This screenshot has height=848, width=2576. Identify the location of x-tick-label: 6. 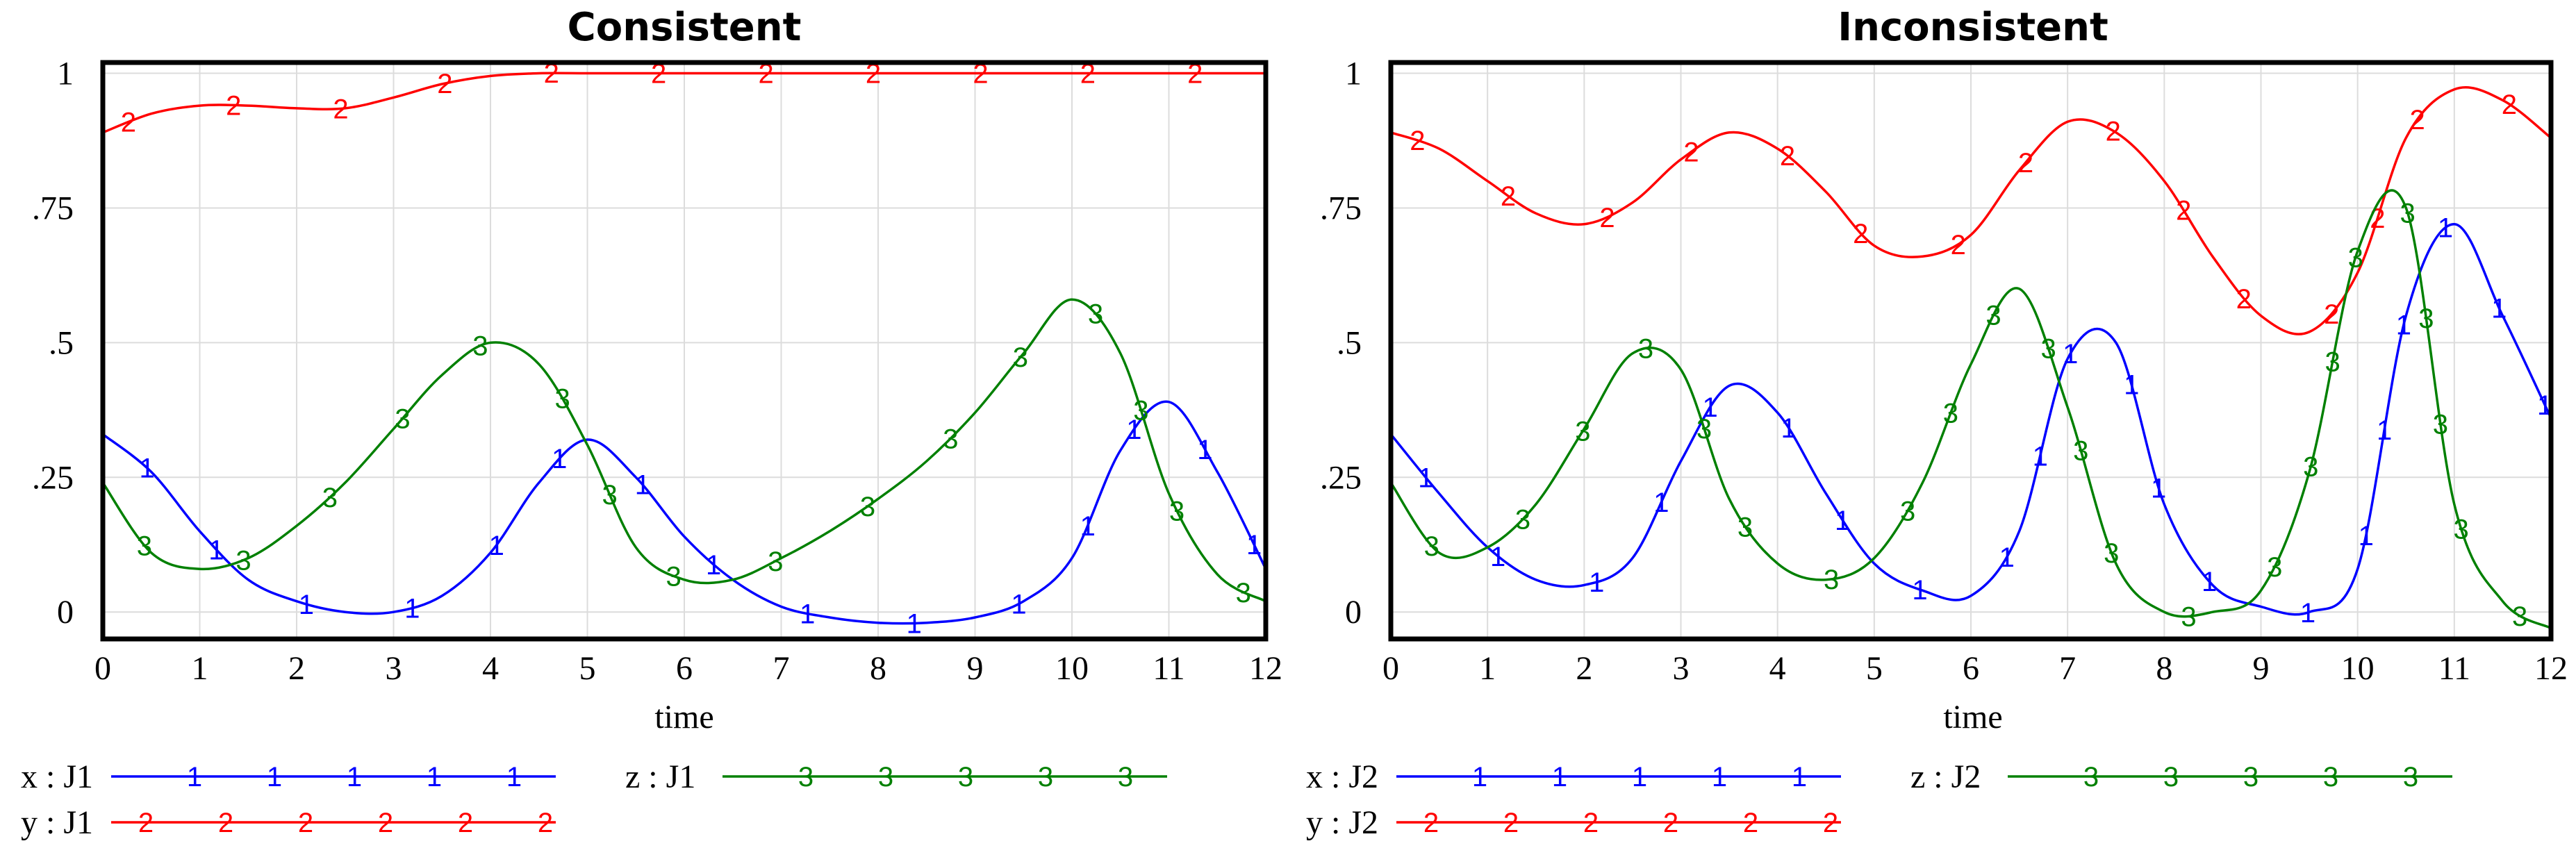
(685, 668).